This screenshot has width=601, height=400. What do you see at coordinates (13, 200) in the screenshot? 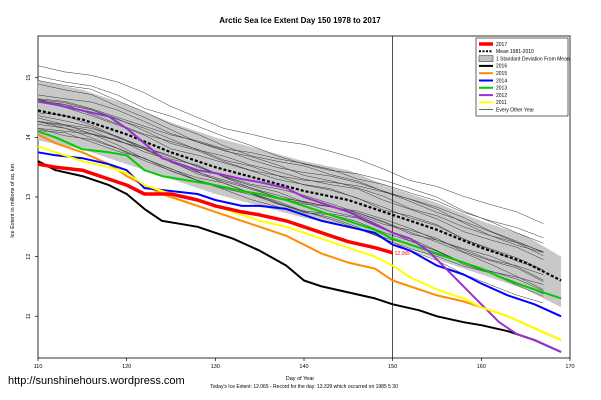
I see `y-axis-label: Ice Extent in millions of sq. km.` at bounding box center [13, 200].